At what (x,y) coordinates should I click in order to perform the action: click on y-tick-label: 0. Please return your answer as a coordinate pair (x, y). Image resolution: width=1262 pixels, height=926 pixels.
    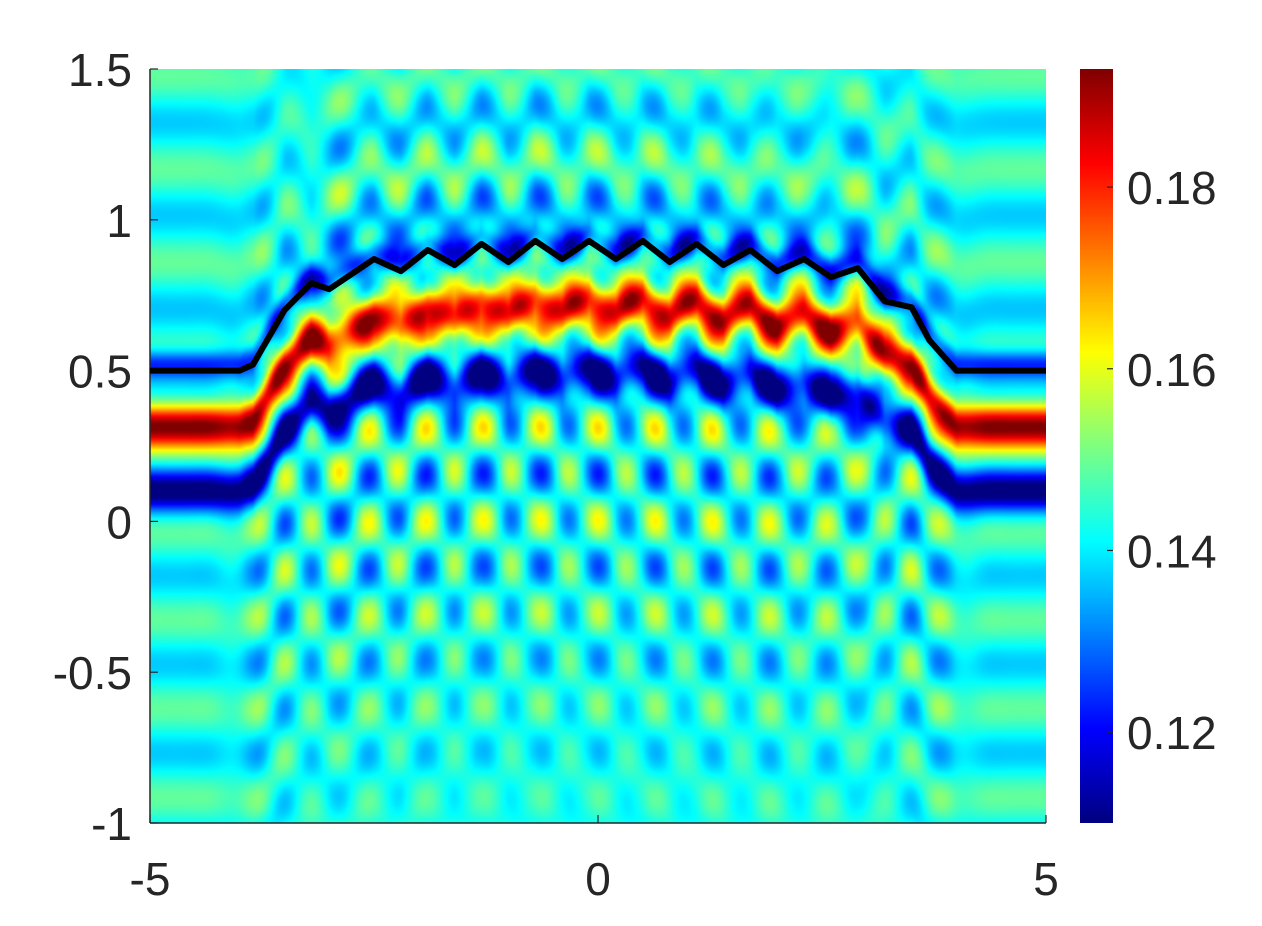
    Looking at the image, I should click on (119, 522).